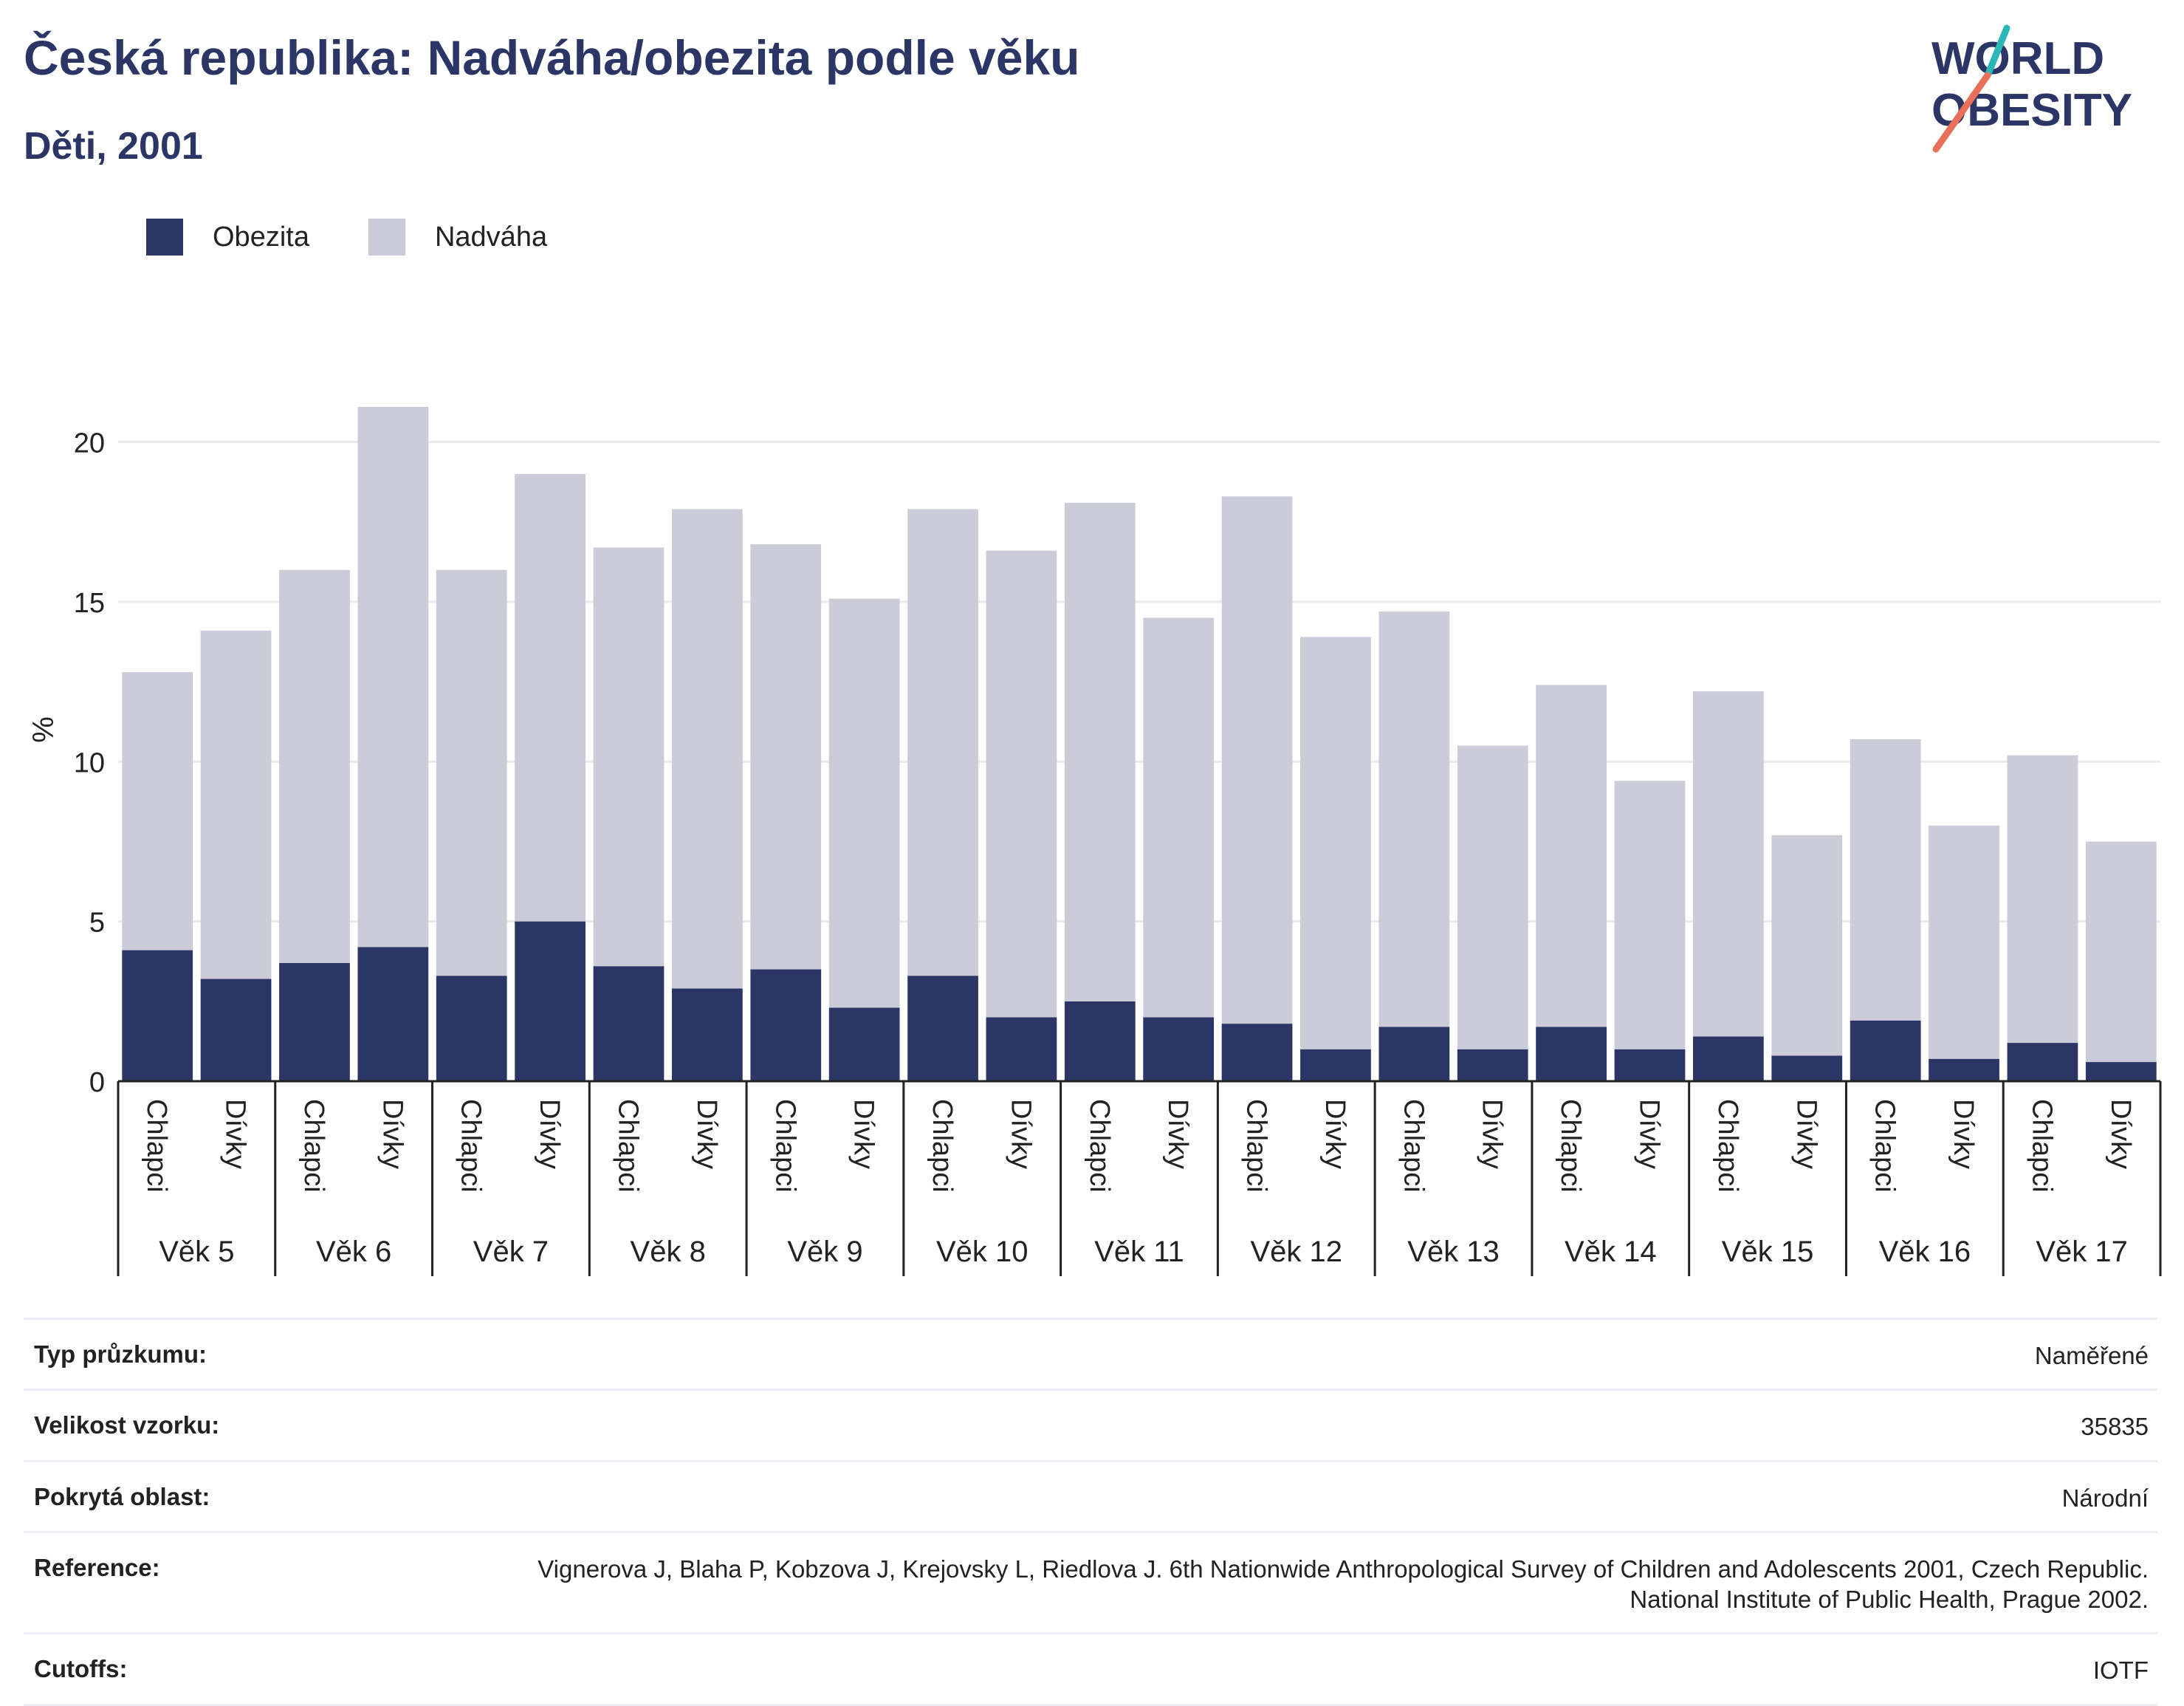 This screenshot has width=2184, height=1706. Describe the element at coordinates (983, 1252) in the screenshot. I see `x-group-label: Věk 10` at that location.